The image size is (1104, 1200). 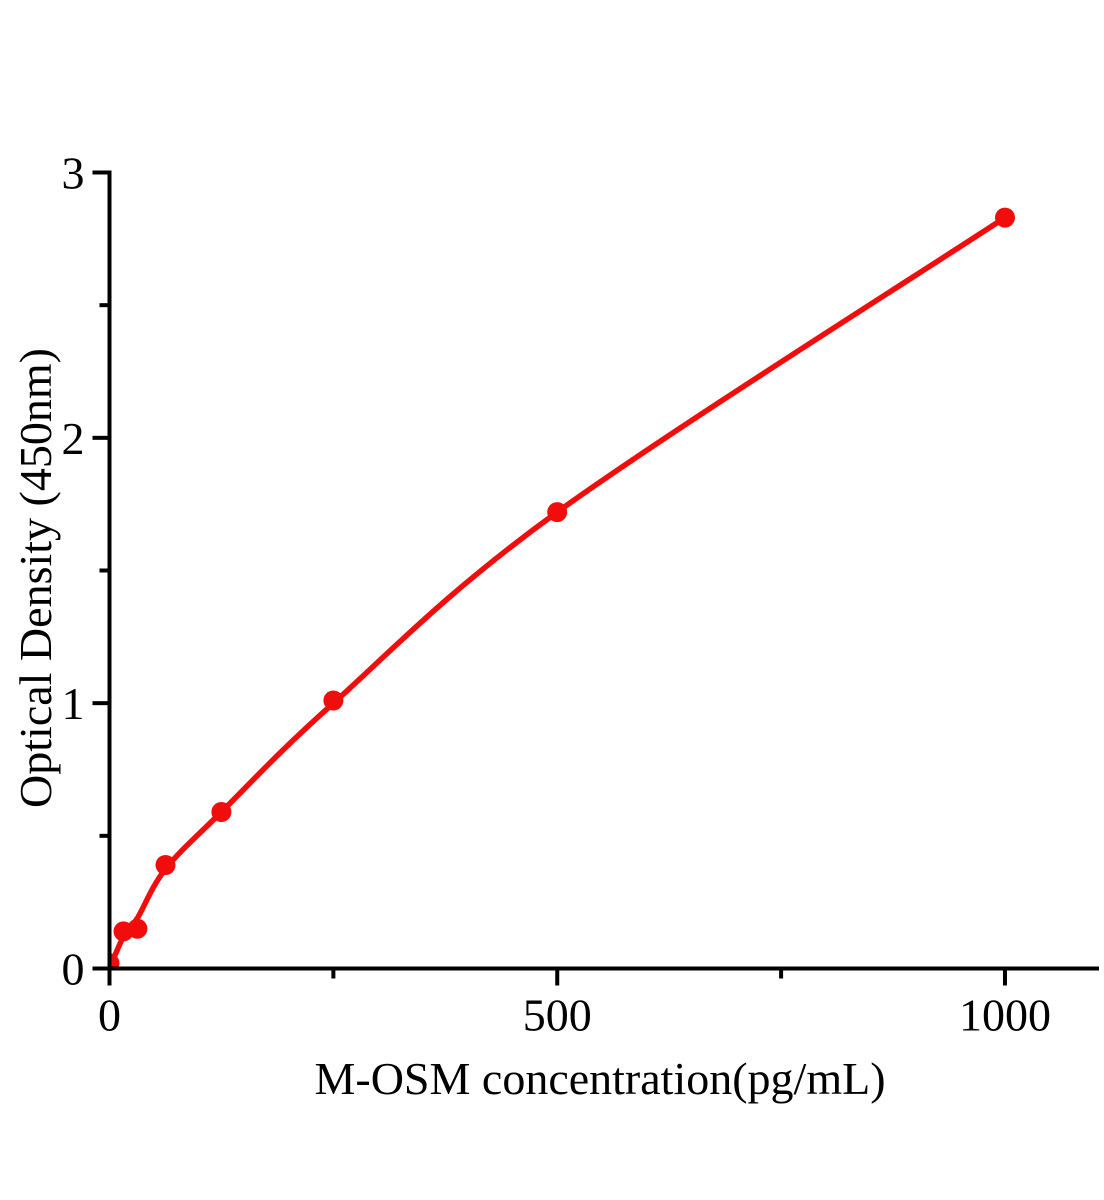 I want to click on x-tick-label: 500, so click(x=557, y=1015).